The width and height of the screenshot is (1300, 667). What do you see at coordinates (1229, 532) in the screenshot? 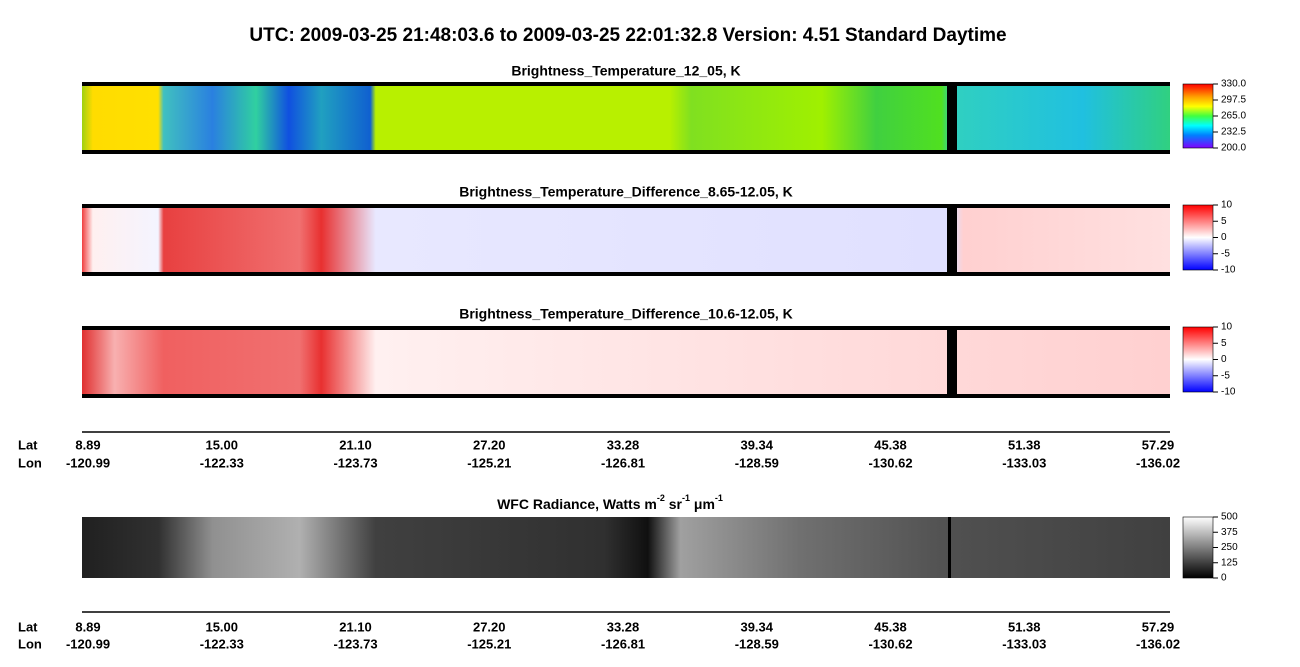
I see `colorbar-label: 375` at bounding box center [1229, 532].